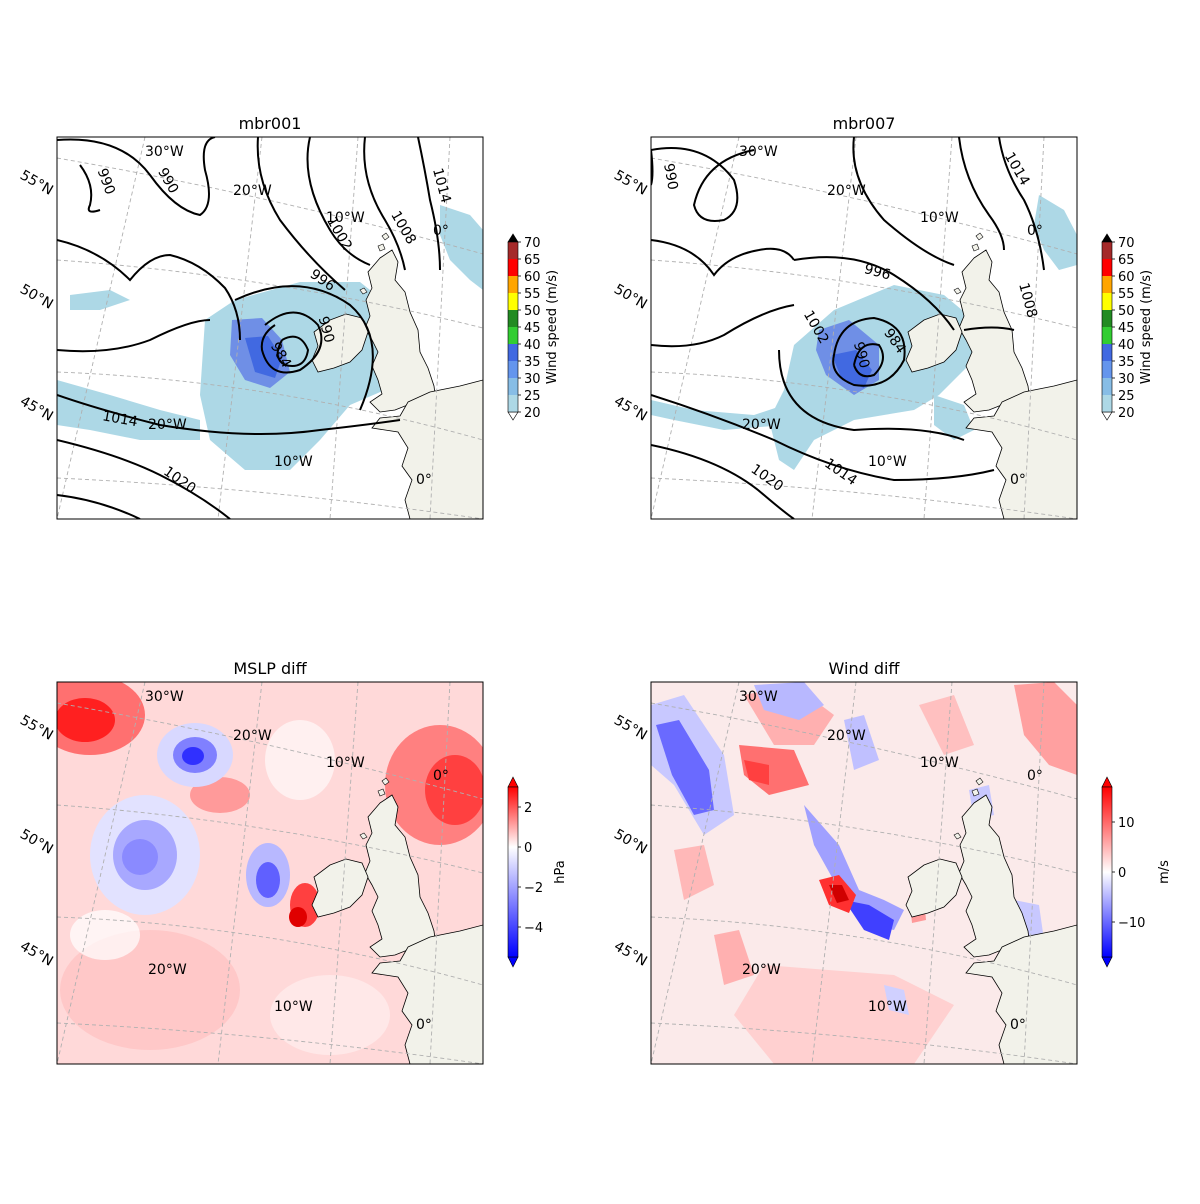 The width and height of the screenshot is (1200, 1204). What do you see at coordinates (1126, 823) in the screenshot?
I see `colorbar-tick-label: 10` at bounding box center [1126, 823].